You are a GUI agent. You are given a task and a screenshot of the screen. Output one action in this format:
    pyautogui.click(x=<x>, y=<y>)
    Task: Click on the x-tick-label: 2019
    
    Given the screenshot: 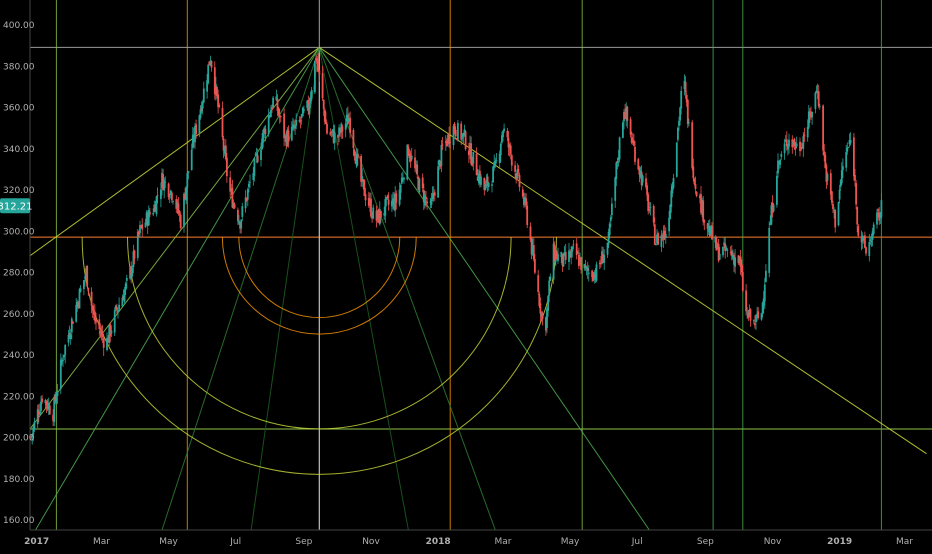 What is the action you would take?
    pyautogui.click(x=839, y=542)
    